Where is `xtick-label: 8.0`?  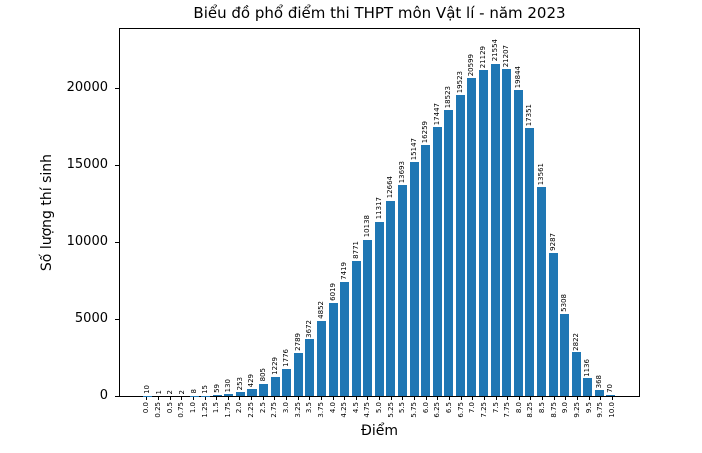
xtick-label: 8.0 is located at coordinates (518, 408).